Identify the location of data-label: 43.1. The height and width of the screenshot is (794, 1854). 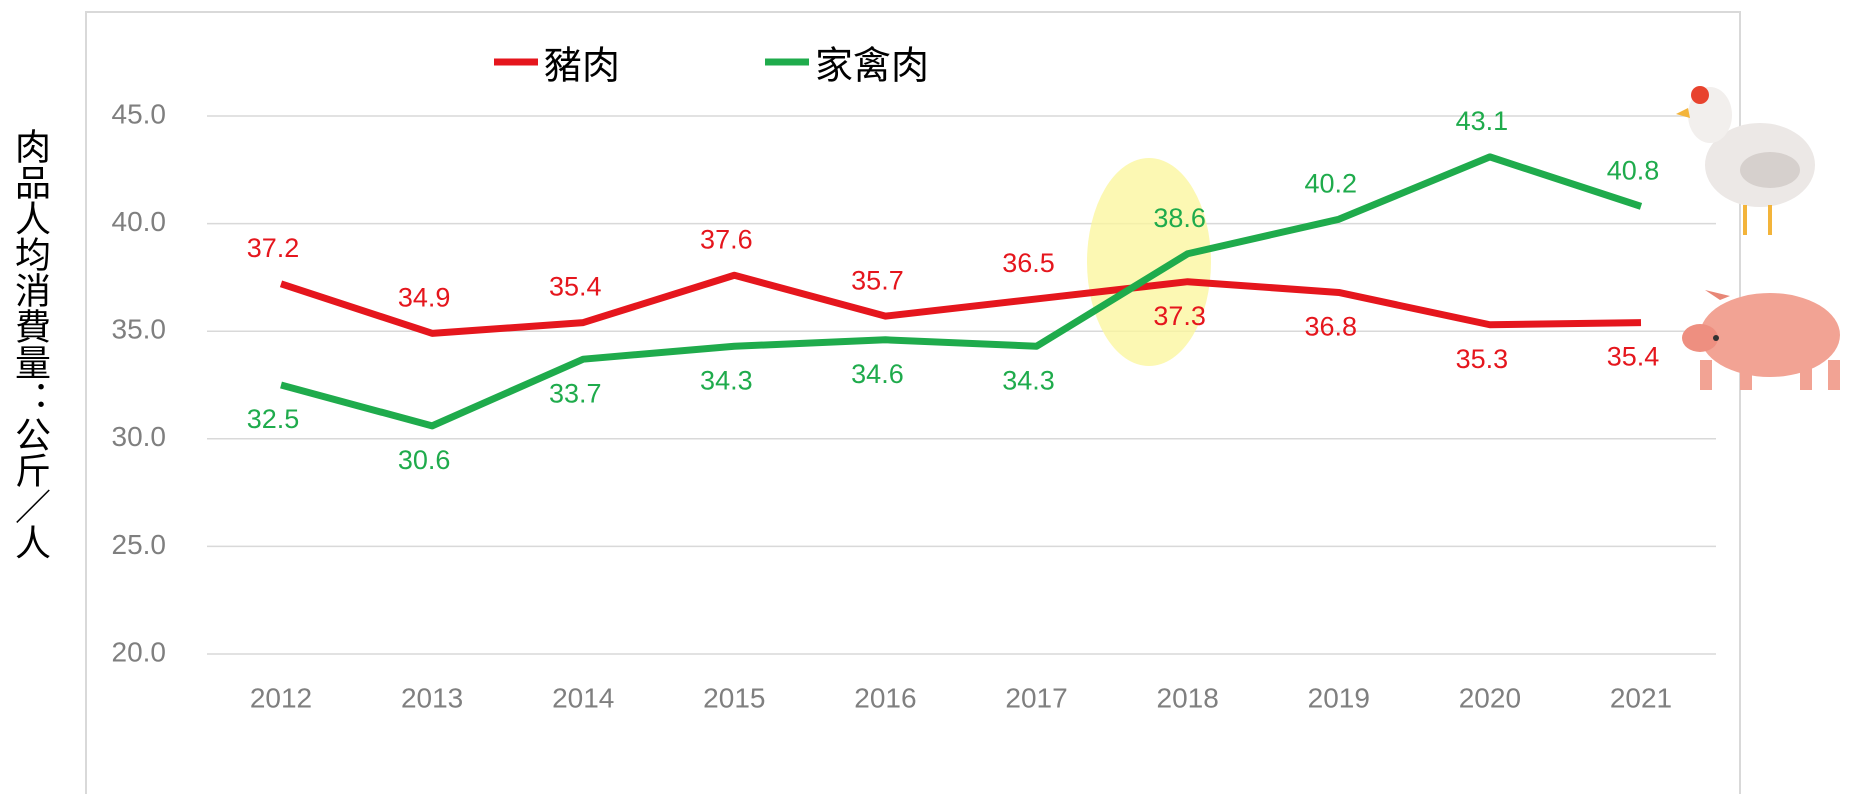
(1482, 121).